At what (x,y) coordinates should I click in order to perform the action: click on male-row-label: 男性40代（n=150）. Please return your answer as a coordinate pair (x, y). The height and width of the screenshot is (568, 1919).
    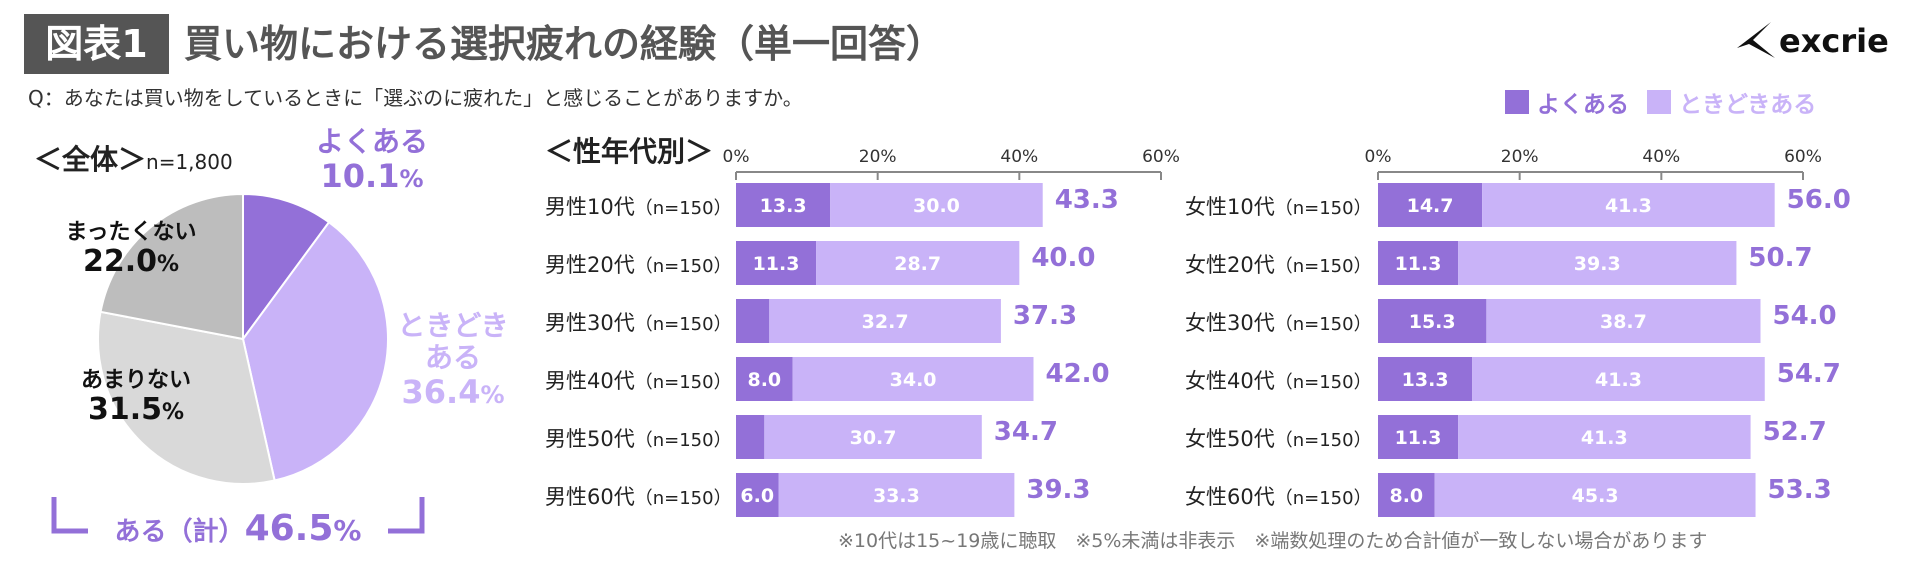
    Looking at the image, I should click on (638, 380).